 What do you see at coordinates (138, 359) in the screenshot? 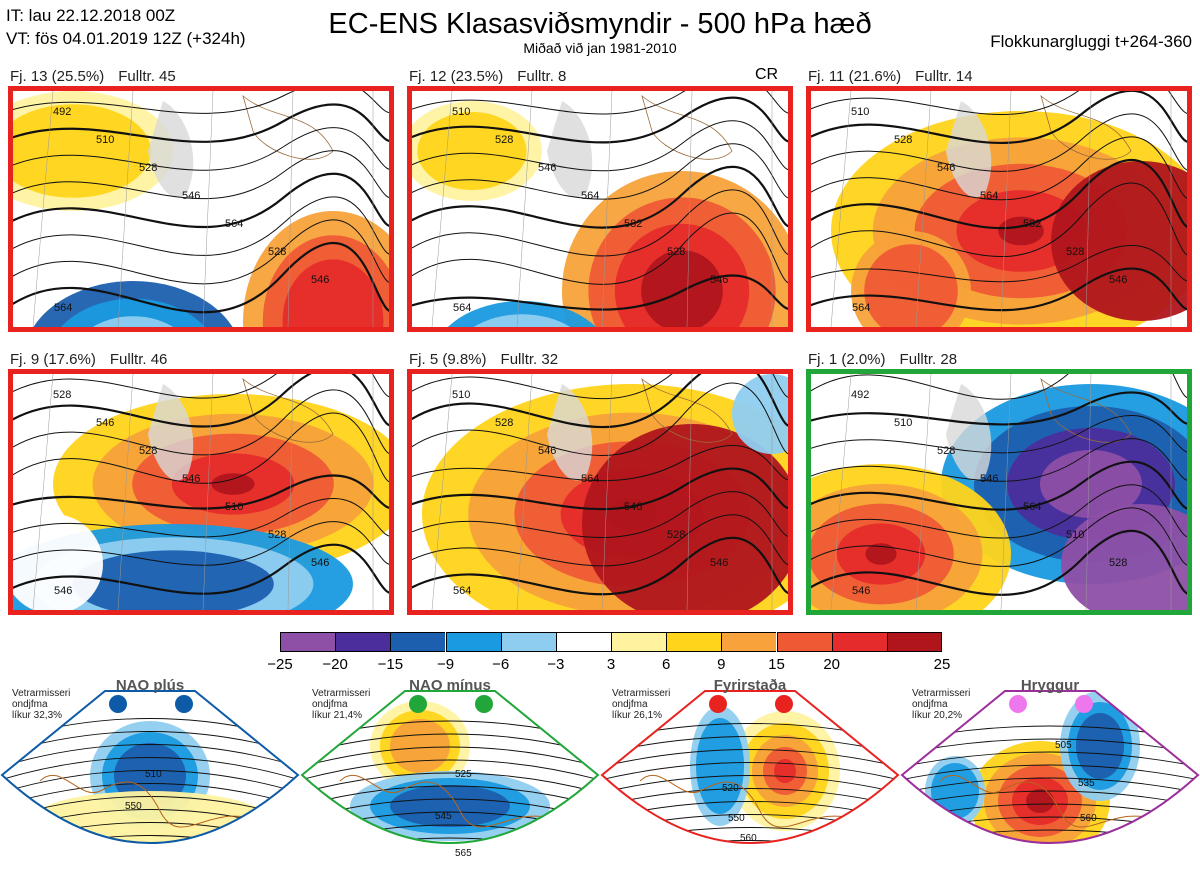
I see `representative-member: Fulltr. 46` at bounding box center [138, 359].